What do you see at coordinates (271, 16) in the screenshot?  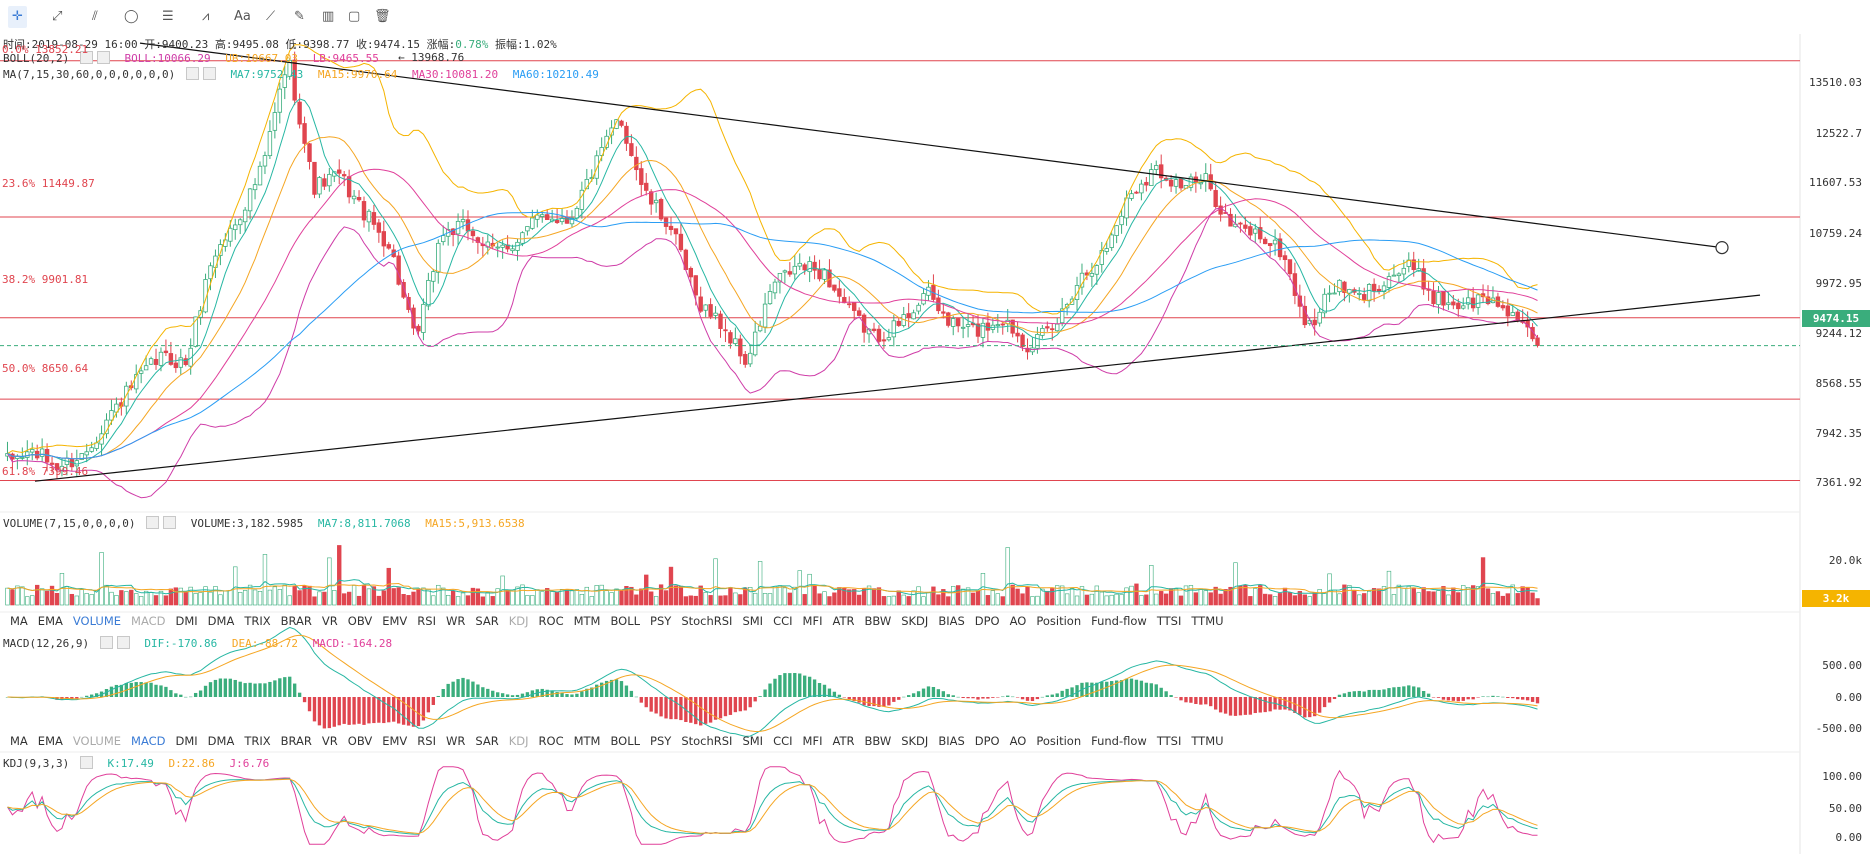 I see `ruler-tool-icon: ⟋` at bounding box center [271, 16].